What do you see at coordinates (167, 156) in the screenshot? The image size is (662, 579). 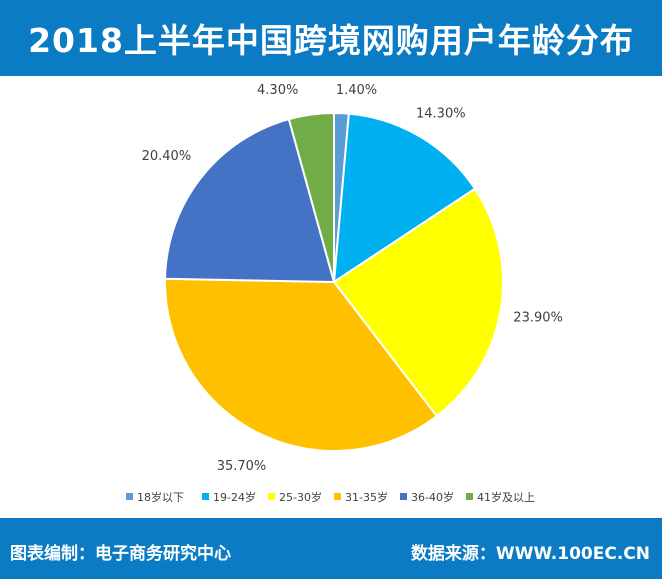 I see `data-label-5: 20.40%` at bounding box center [167, 156].